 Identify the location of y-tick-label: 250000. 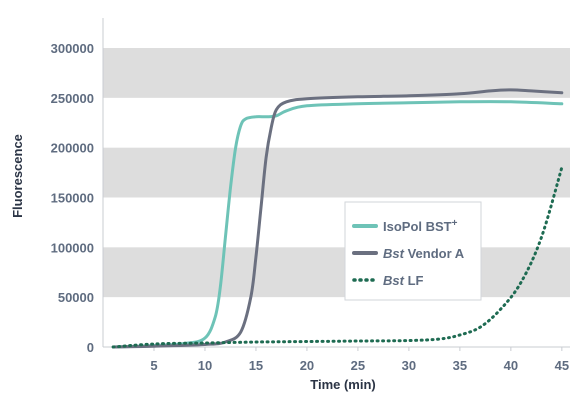
(72, 98).